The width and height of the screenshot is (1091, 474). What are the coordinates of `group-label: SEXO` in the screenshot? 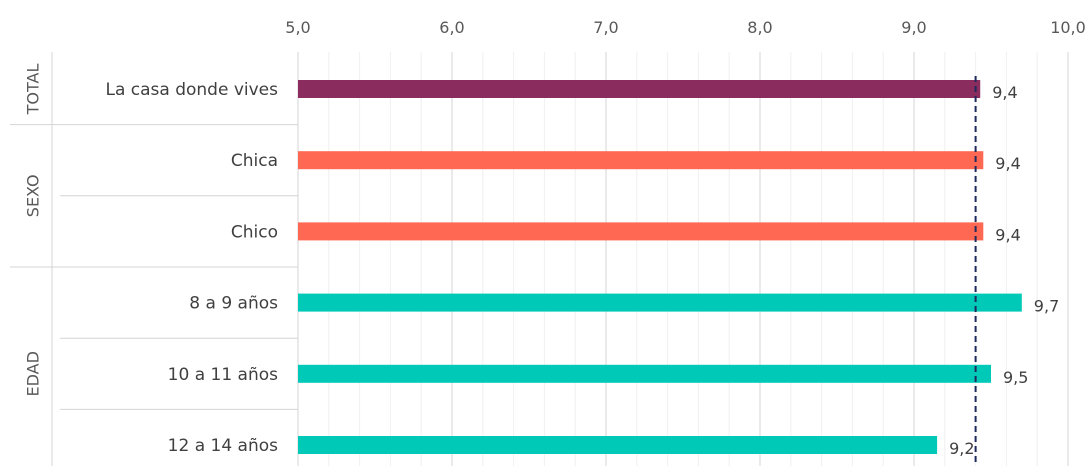 It's located at (33, 195).